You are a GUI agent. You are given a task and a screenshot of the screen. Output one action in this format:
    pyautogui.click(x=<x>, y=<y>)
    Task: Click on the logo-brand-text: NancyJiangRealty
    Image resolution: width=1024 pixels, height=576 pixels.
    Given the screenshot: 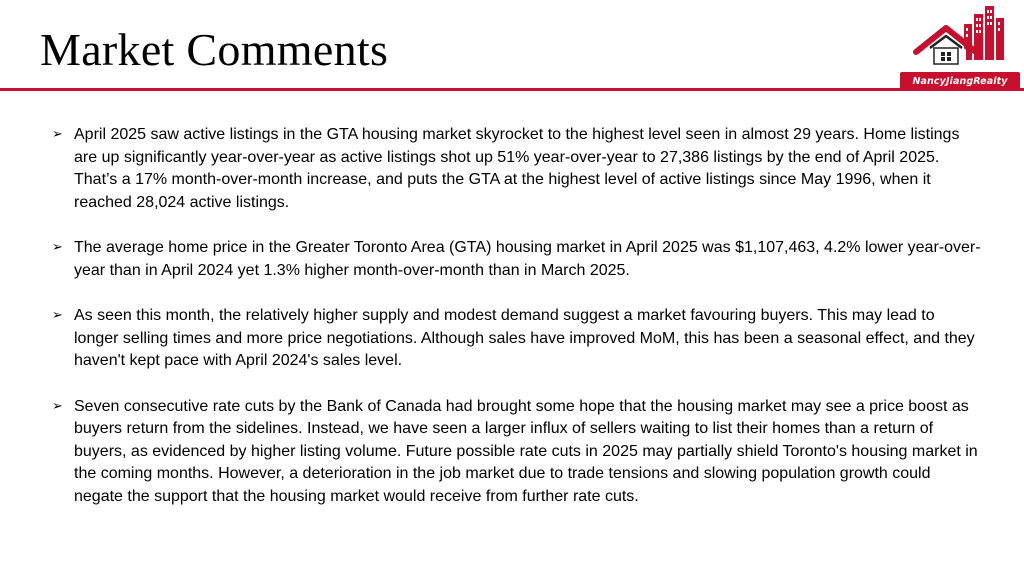 What is the action you would take?
    pyautogui.click(x=960, y=81)
    